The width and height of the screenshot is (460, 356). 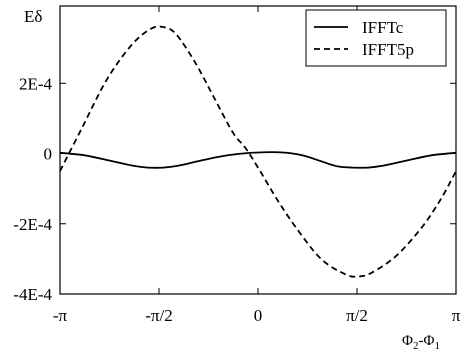 I want to click on x-label-phi: Φ, so click(x=407, y=341).